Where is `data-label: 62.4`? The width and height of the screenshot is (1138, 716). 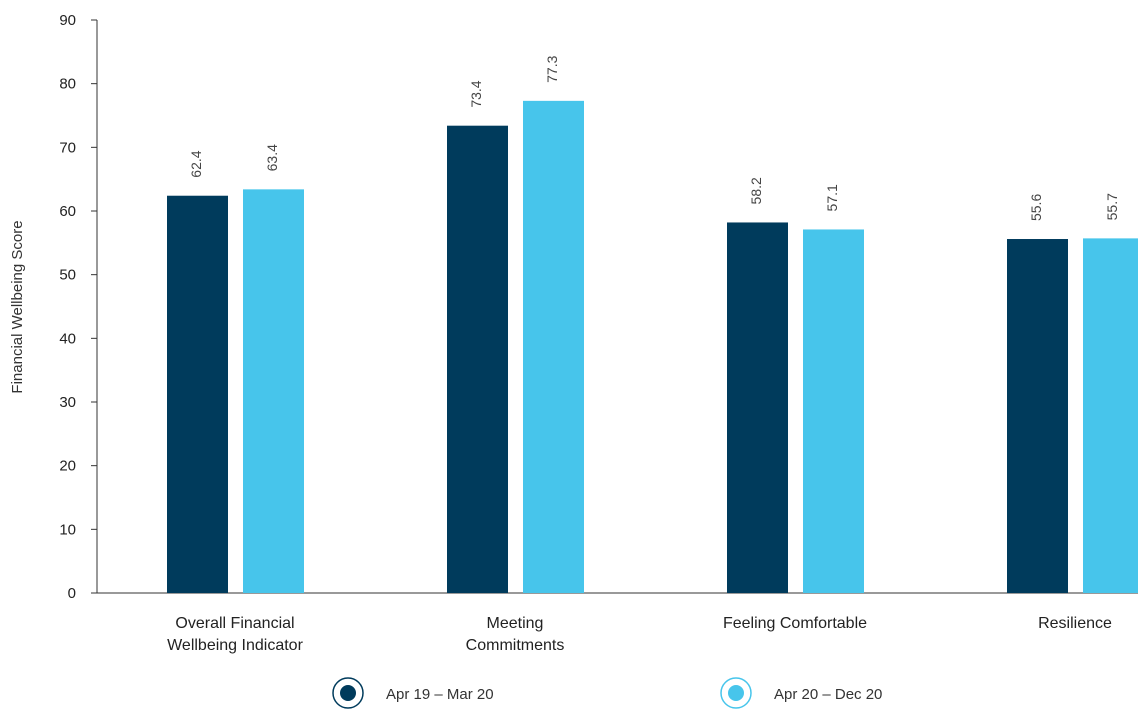 data-label: 62.4 is located at coordinates (196, 163).